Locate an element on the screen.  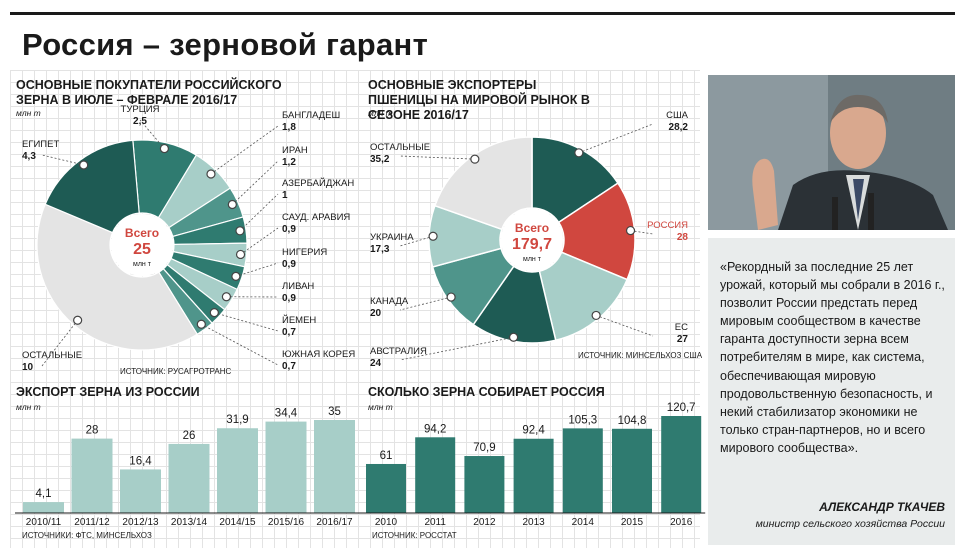
bar2-category-label: 2016 is located at coordinates (681, 522).